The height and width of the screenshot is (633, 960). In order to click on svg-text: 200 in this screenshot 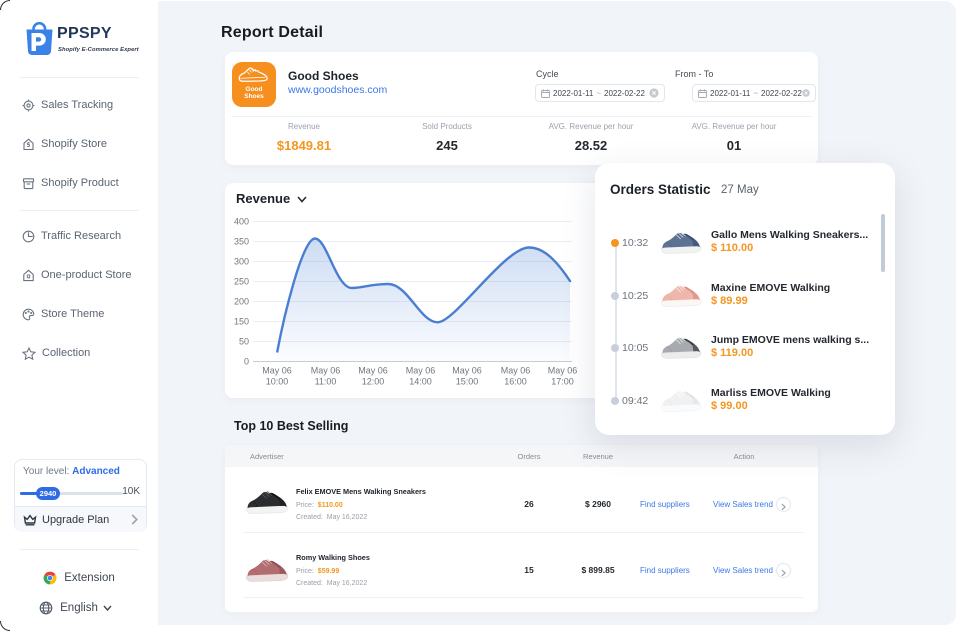, I will do `click(241, 302)`.